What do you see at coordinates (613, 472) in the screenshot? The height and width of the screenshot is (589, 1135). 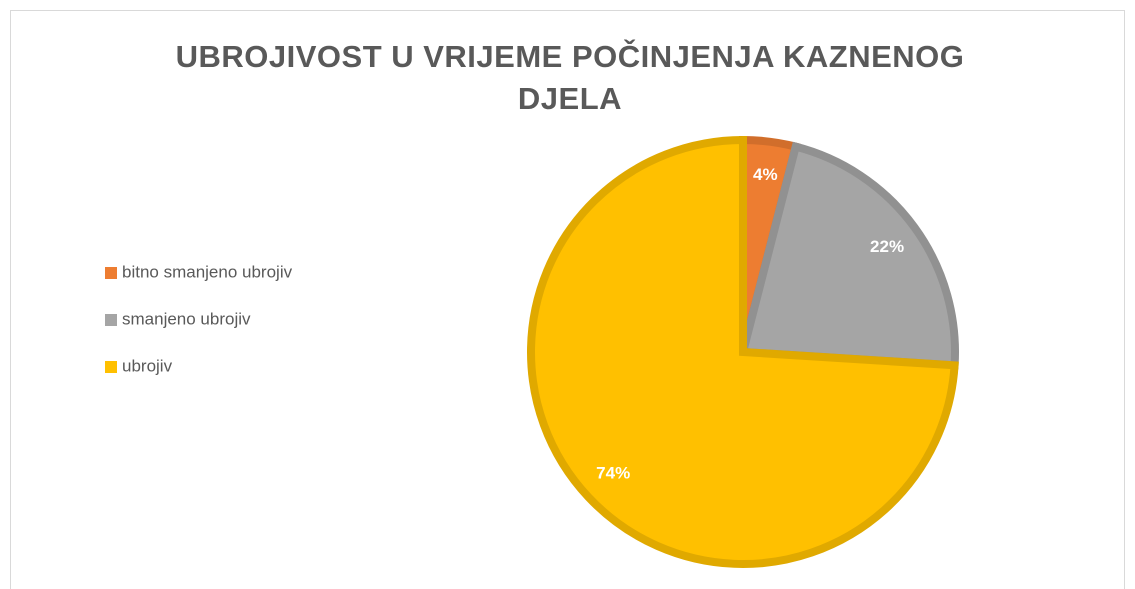 I see `data-label: 74%` at bounding box center [613, 472].